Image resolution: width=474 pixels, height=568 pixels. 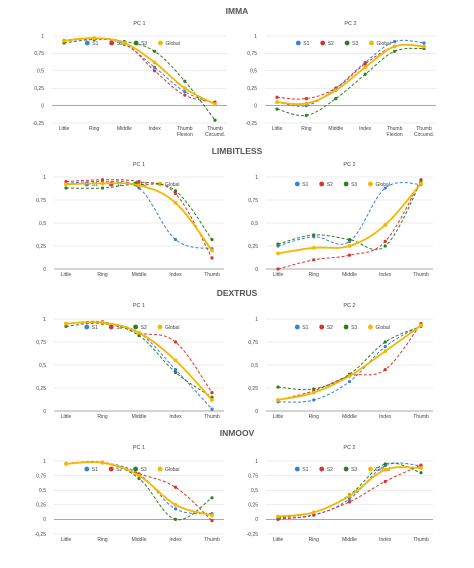 What do you see at coordinates (252, 124) in the screenshot?
I see `y-tick-label: -0,25` at bounding box center [252, 124].